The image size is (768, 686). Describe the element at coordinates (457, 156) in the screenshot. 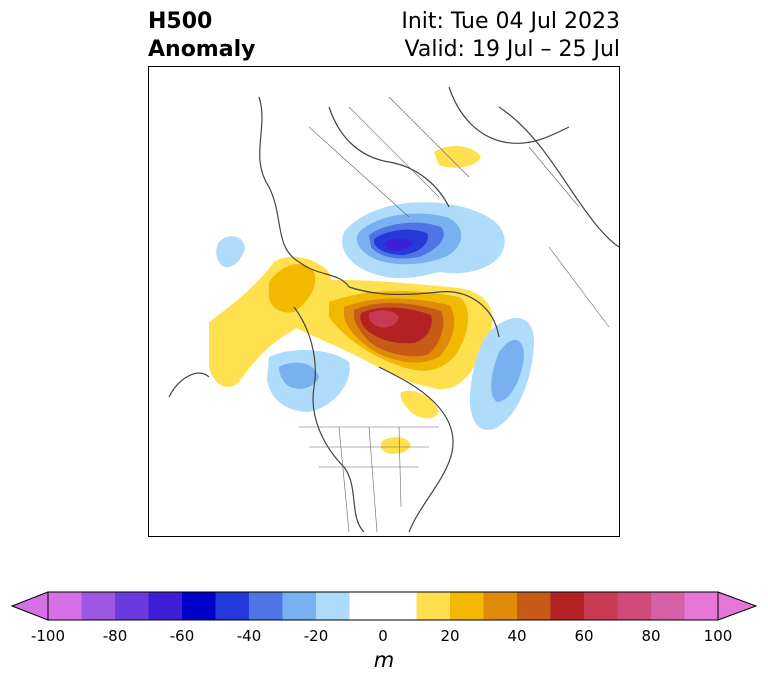

I see `positive-anomaly-asia` at that location.